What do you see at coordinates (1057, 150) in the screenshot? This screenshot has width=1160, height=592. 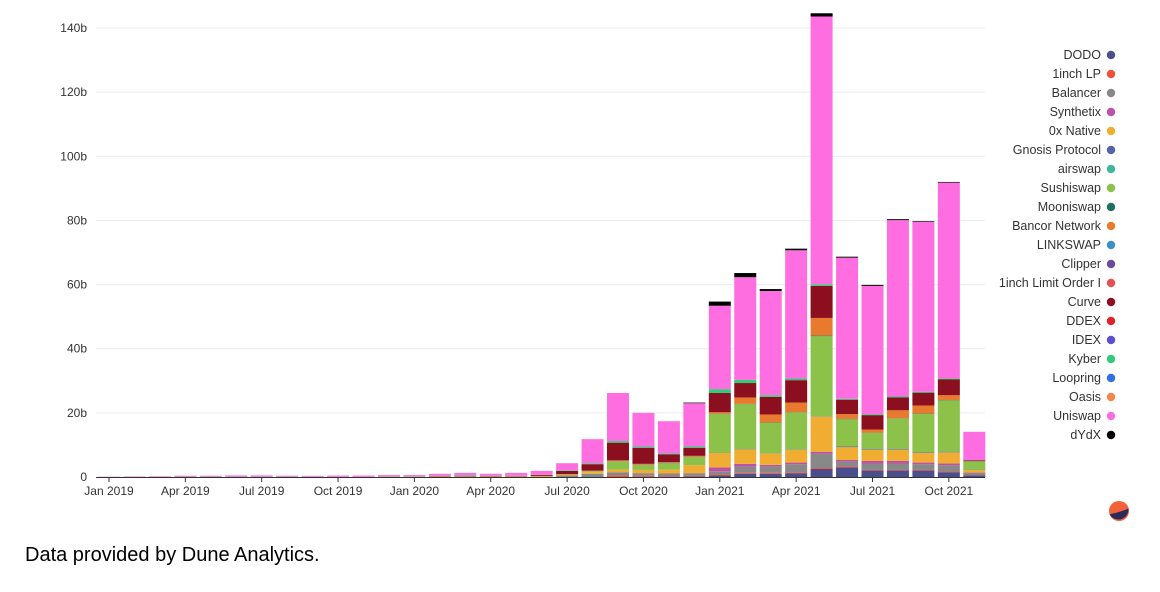 I see `legend-label: Gnosis Protocol` at bounding box center [1057, 150].